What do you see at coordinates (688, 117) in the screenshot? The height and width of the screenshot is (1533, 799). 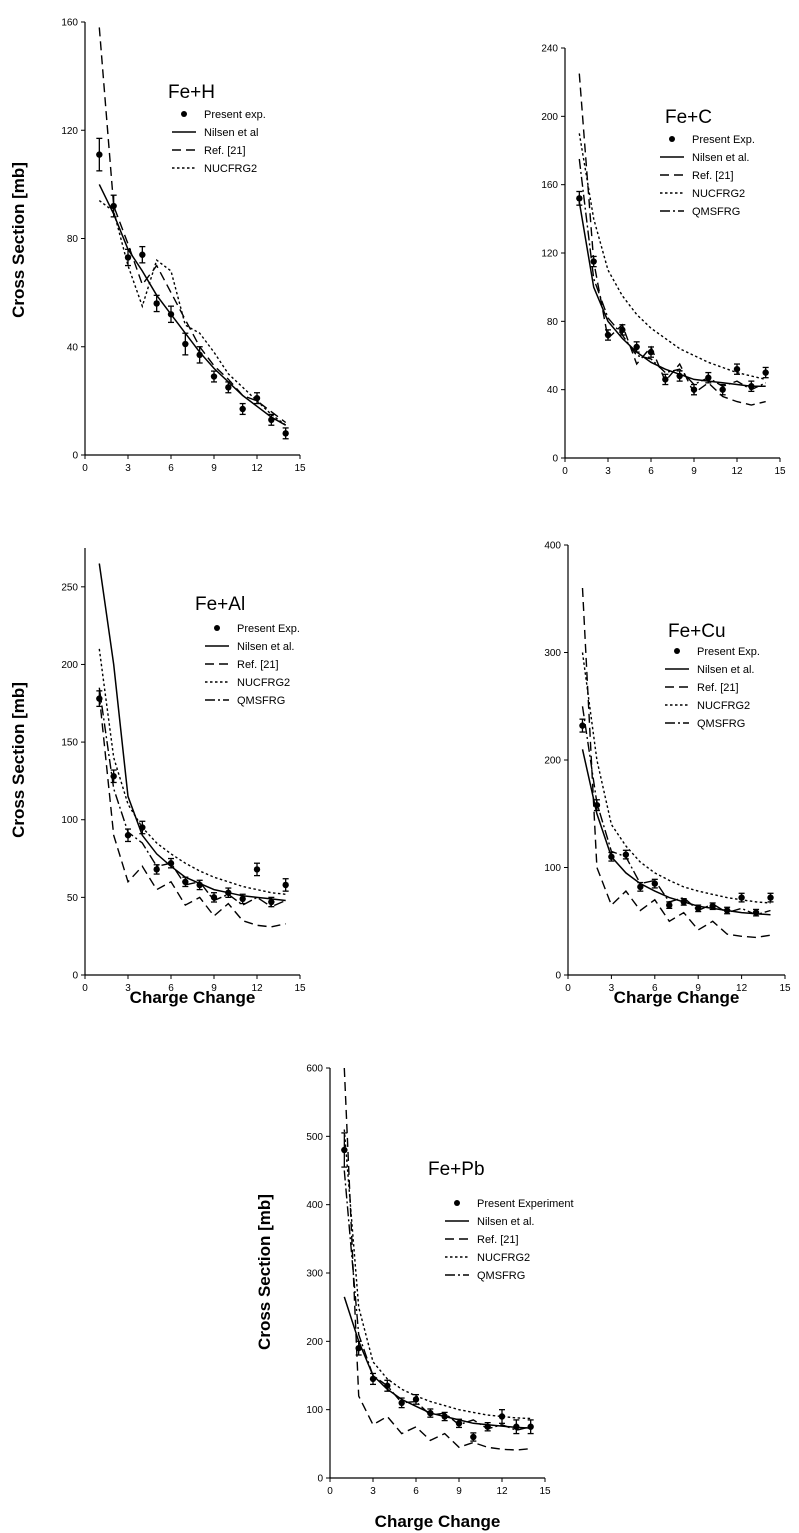 I see `panel-title: Fe+C` at bounding box center [688, 117].